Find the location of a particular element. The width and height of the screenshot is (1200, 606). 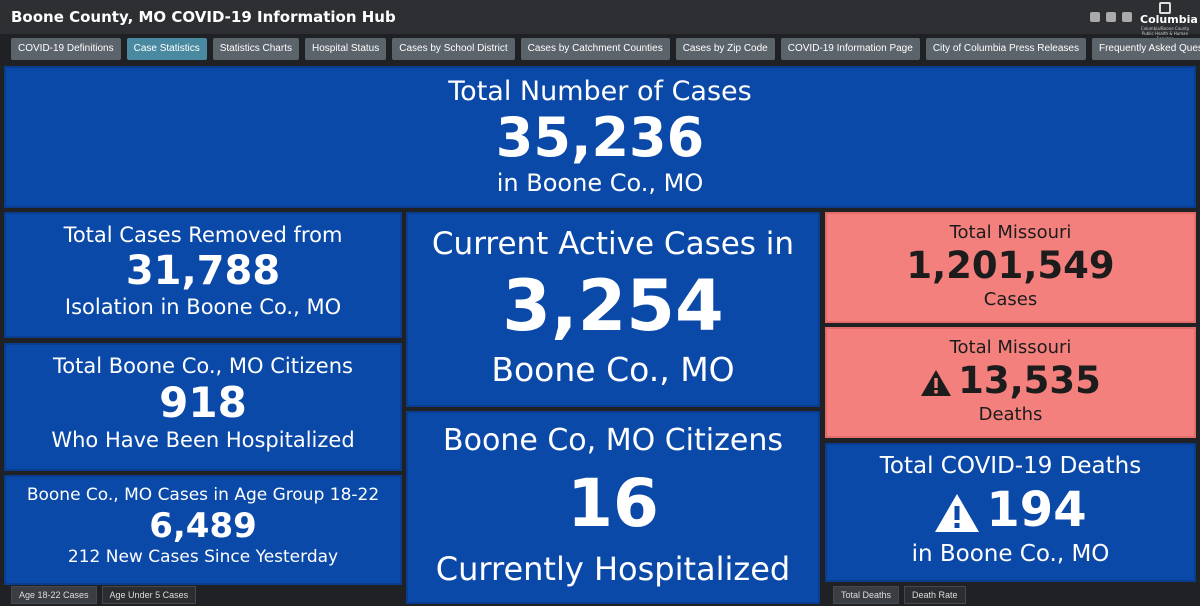

twitter-icon is located at coordinates (1111, 17).